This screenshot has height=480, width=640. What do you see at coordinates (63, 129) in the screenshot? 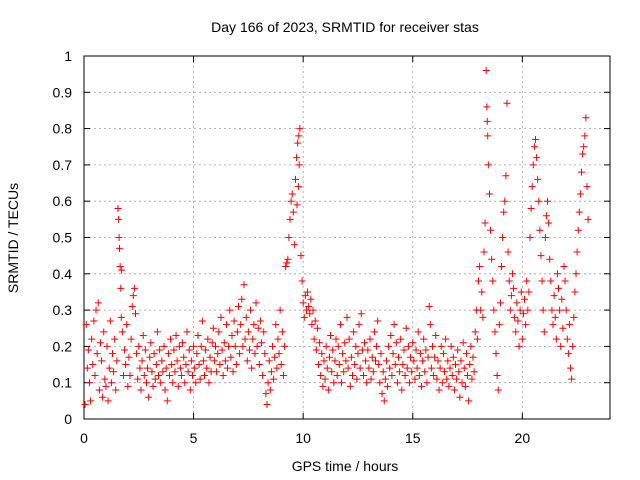
I see `y-tick-label: 0.8` at bounding box center [63, 129].